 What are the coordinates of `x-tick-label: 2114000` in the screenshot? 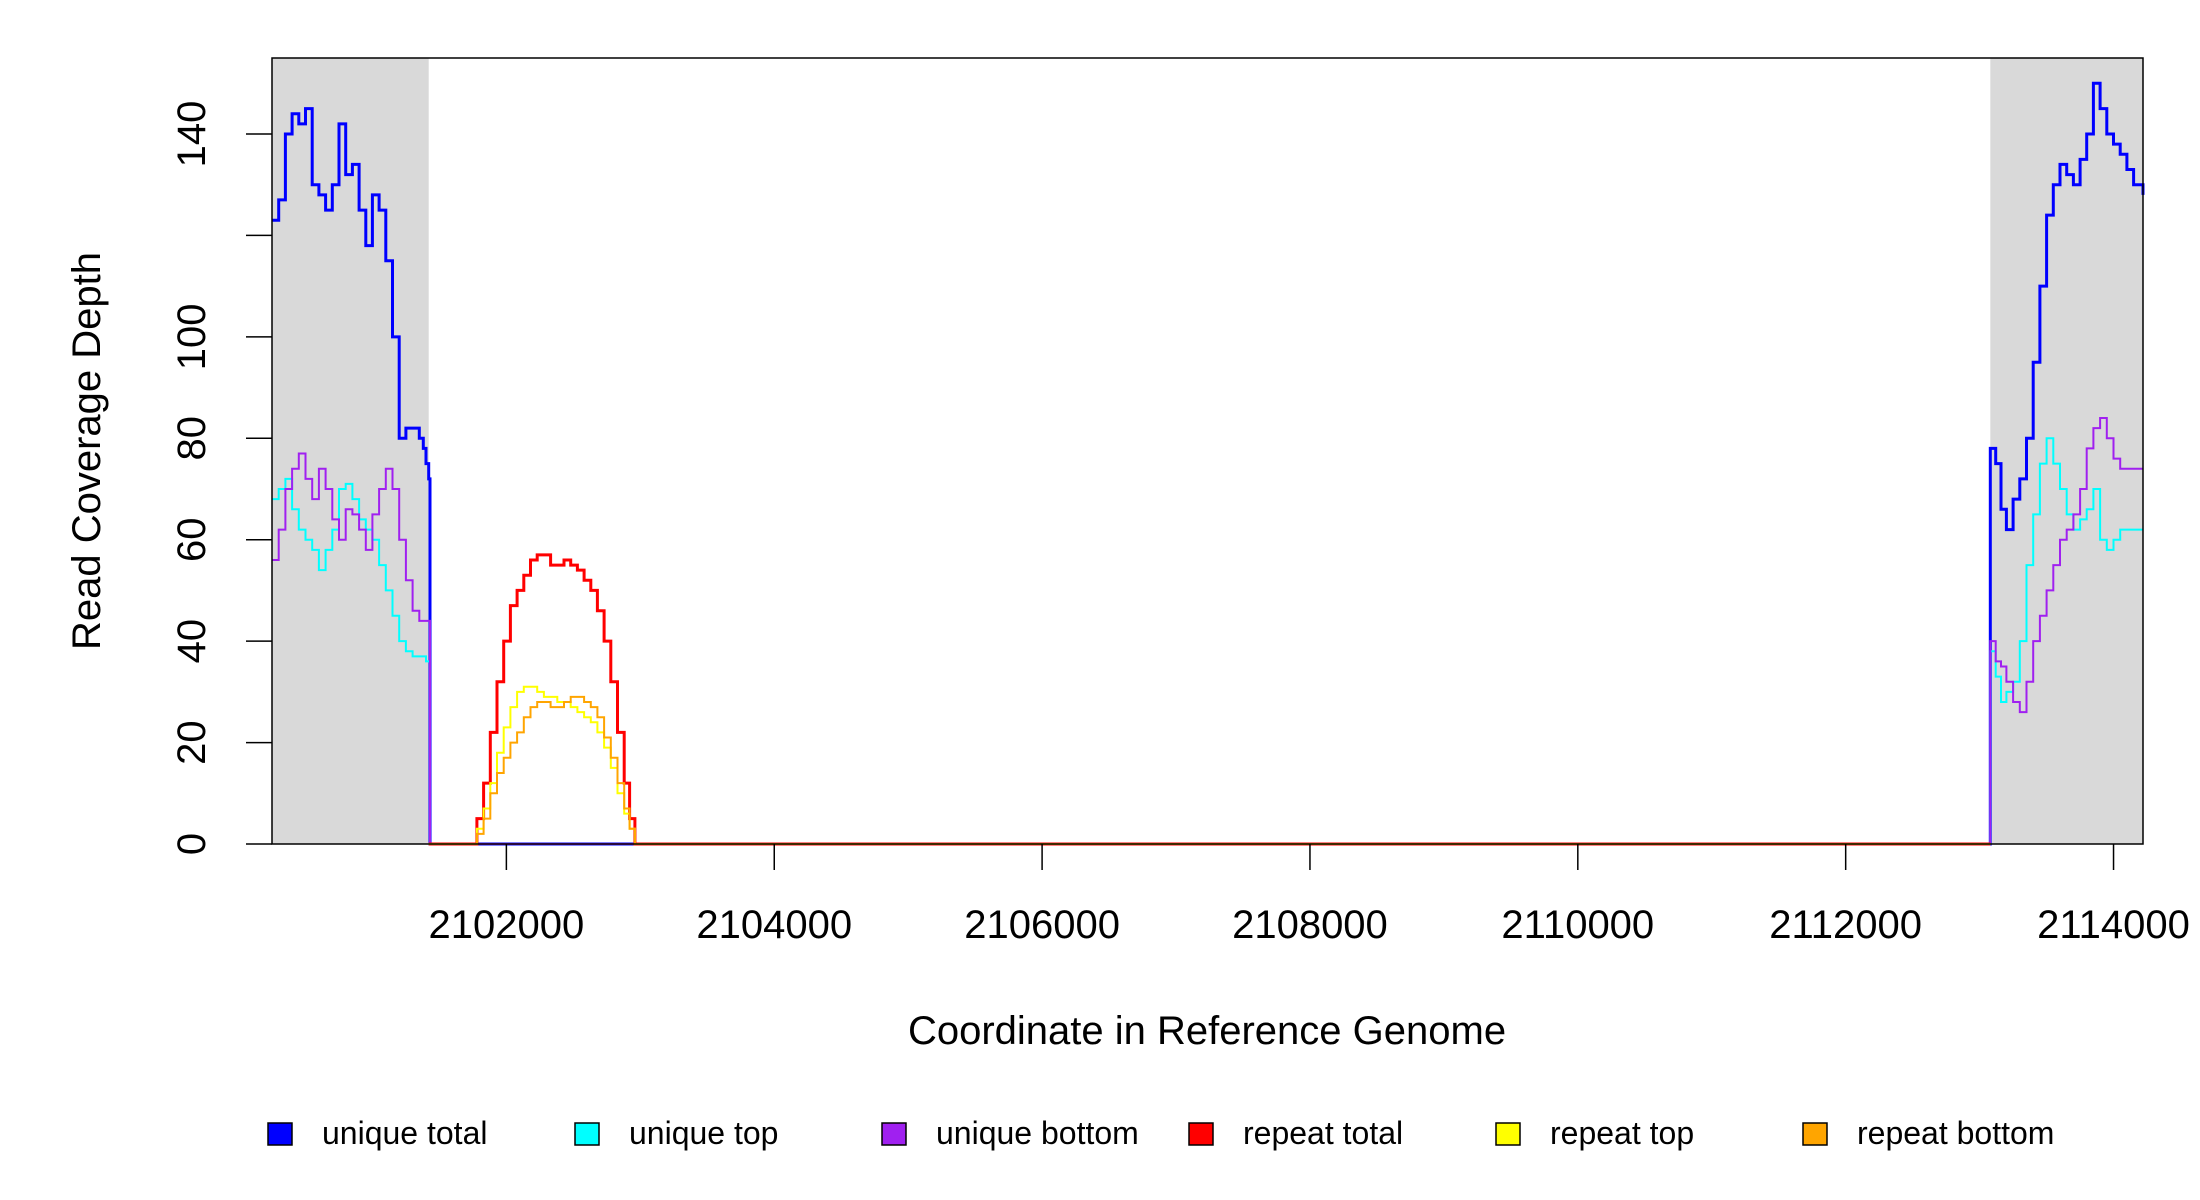 It's located at (2113, 925).